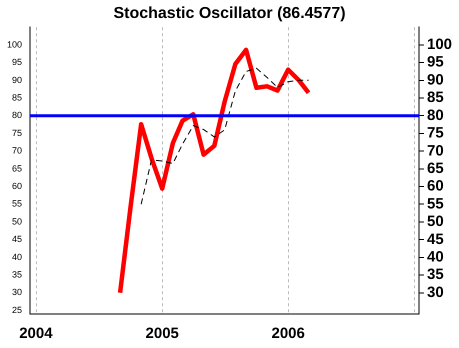 The image size is (459, 348). I want to click on y-tick-label: 85, so click(17, 97).